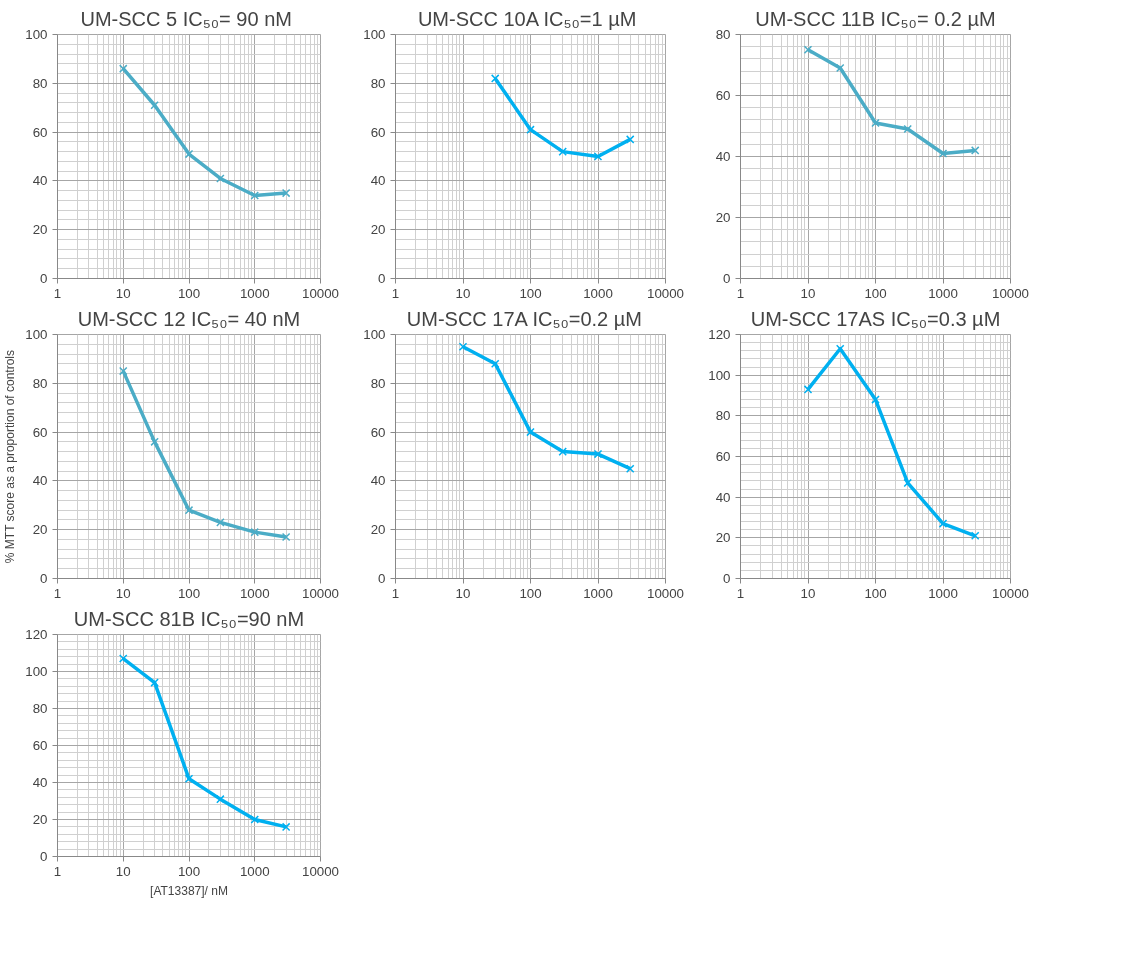 This screenshot has height=955, width=1131. I want to click on y-axis-title: % MTT score as a proportion of controls, so click(10, 457).